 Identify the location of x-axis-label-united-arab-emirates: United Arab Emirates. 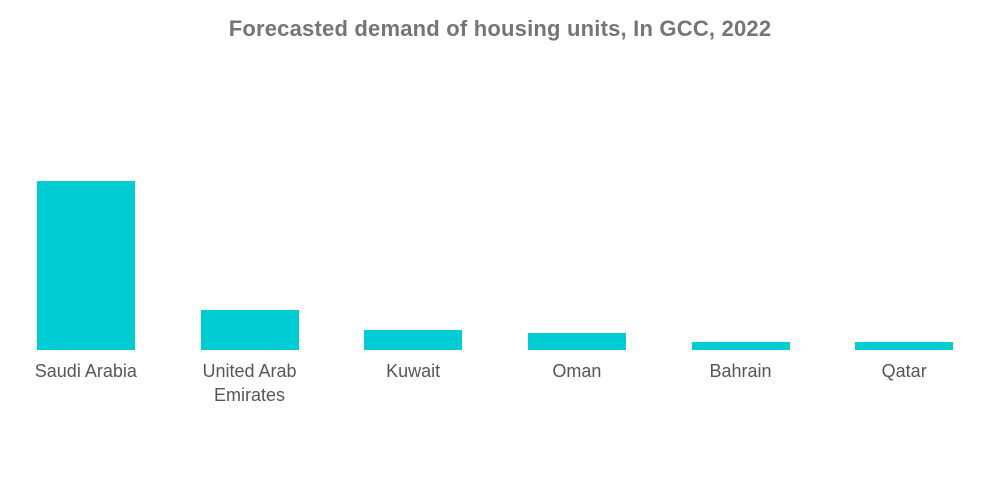
(249, 383).